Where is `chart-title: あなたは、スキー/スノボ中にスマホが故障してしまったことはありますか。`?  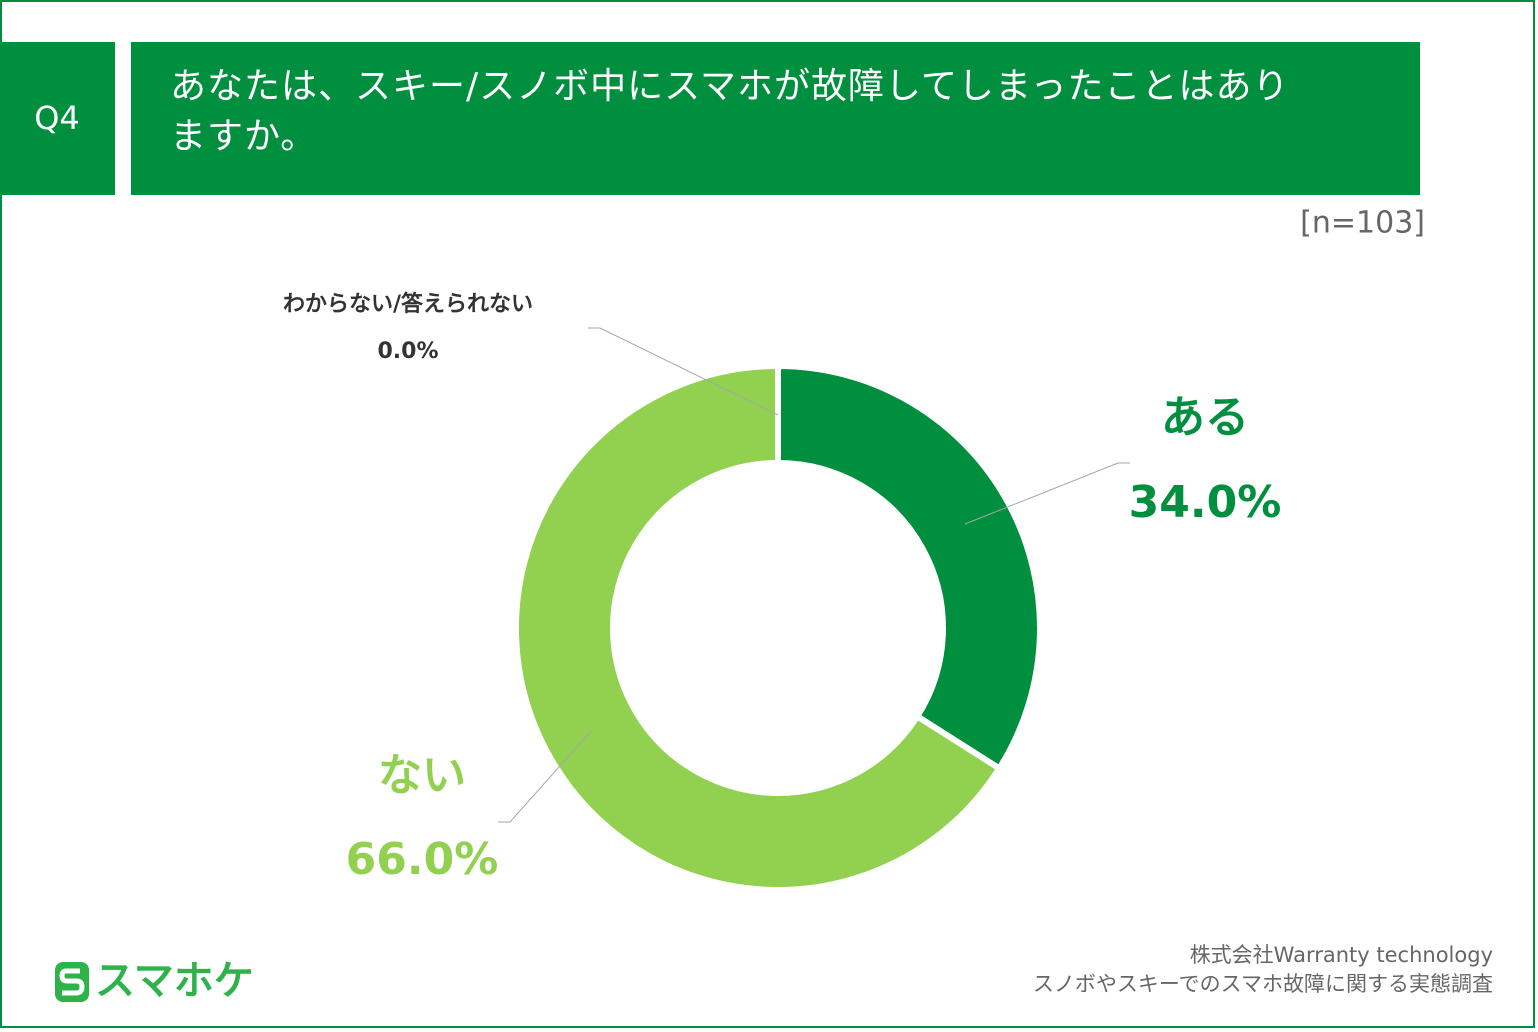
chart-title: あなたは、スキー/スノボ中にスマホが故障してしまったことはありますか。 is located at coordinates (730, 111).